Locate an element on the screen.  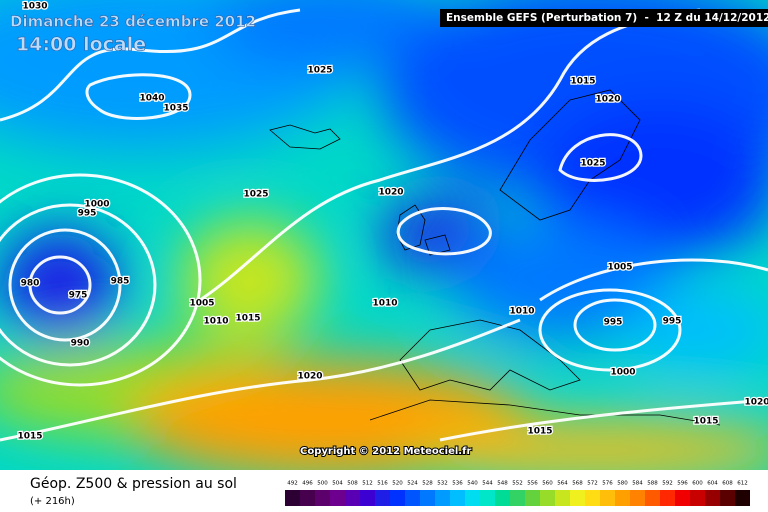
scale-label: 572 is located at coordinates (592, 484).